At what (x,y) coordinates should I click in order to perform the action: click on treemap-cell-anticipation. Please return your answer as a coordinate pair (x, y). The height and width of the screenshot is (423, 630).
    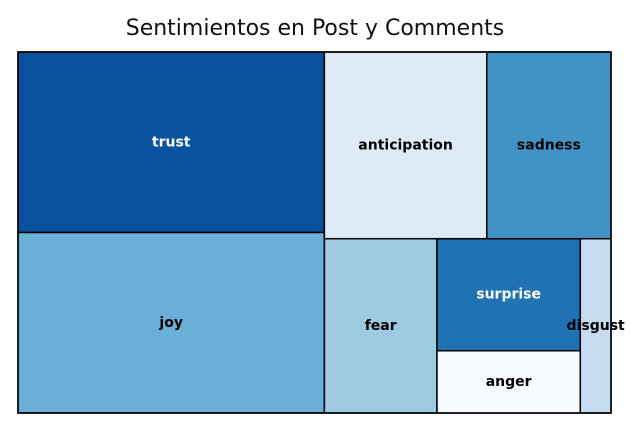
    Looking at the image, I should click on (405, 145).